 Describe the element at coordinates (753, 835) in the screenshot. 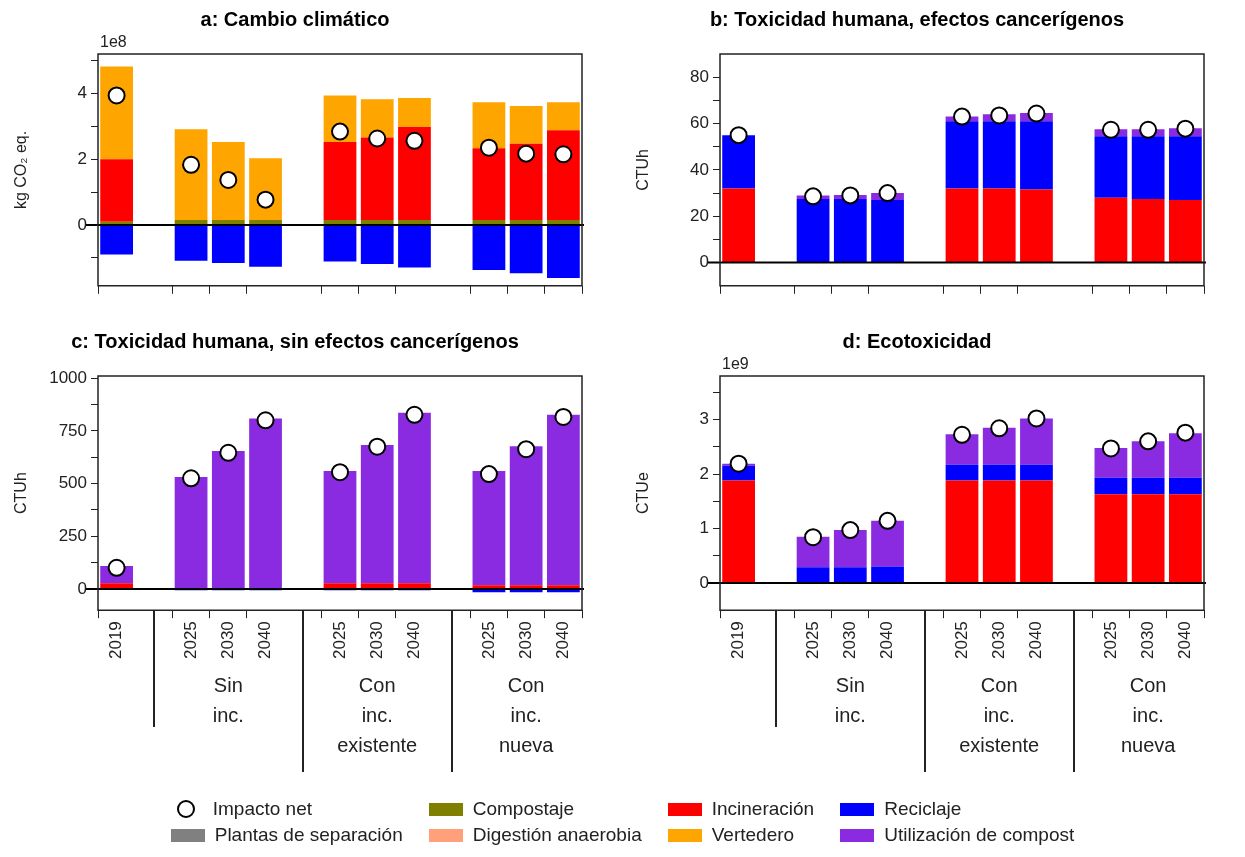

I see `legend-label: Vertedero` at that location.